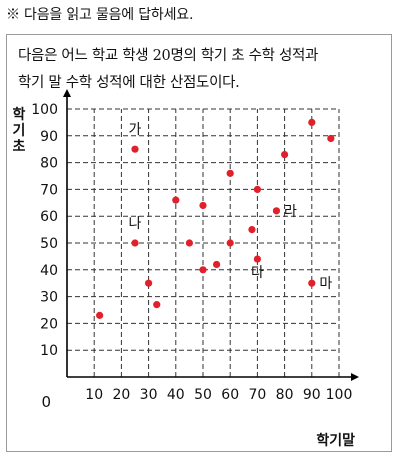  I want to click on y-tick-label: 30, so click(49, 298).